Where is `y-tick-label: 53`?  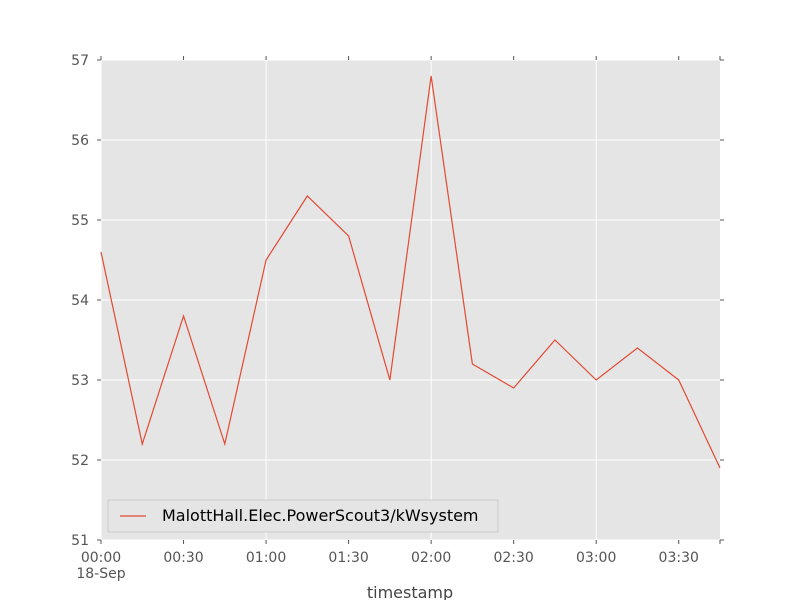
y-tick-label: 53 is located at coordinates (80, 381).